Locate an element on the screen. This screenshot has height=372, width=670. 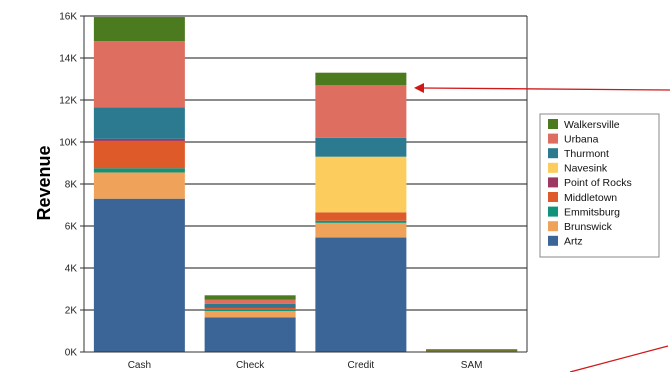
legend-label: Walkersville is located at coordinates (592, 125).